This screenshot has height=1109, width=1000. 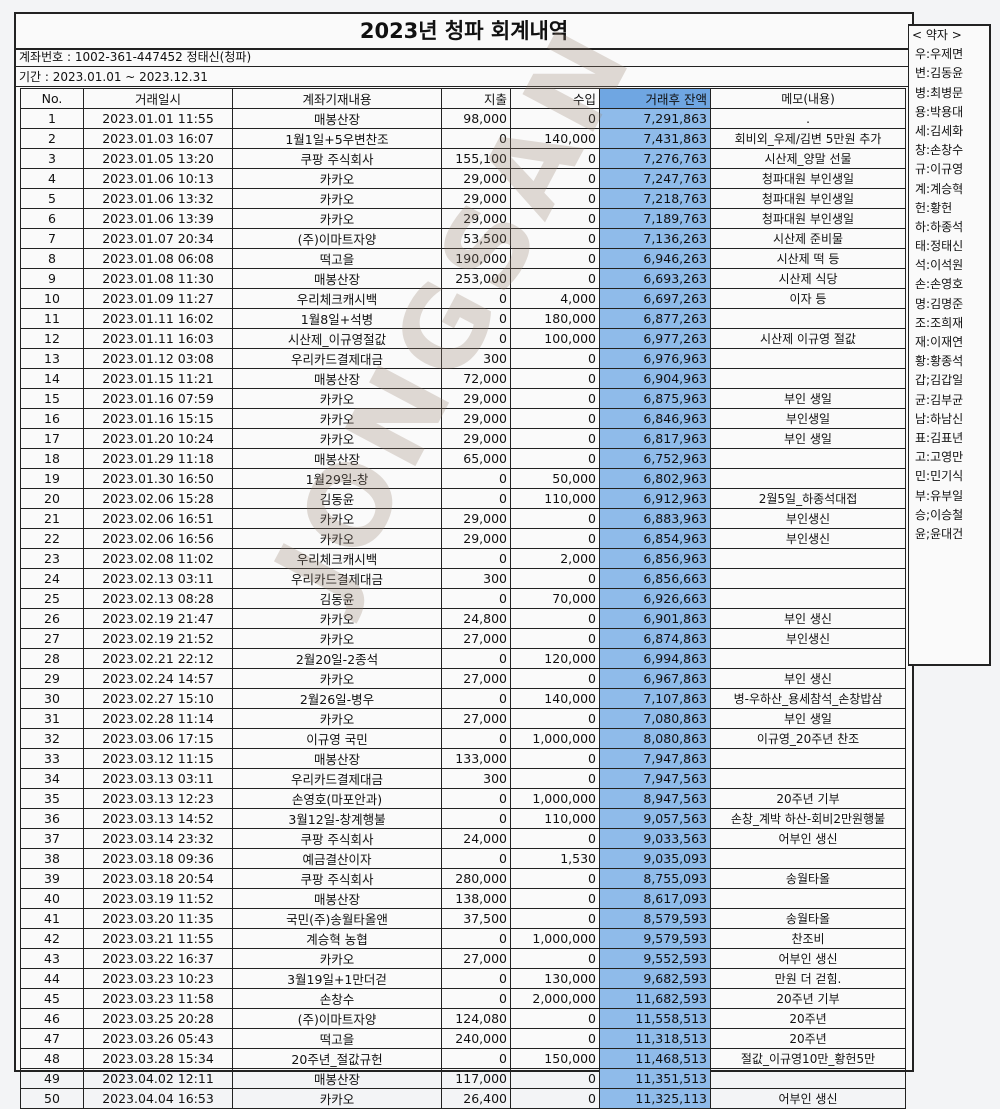 What do you see at coordinates (158, 178) in the screenshot?
I see `row-datetime: 2023.01.06 10:13` at bounding box center [158, 178].